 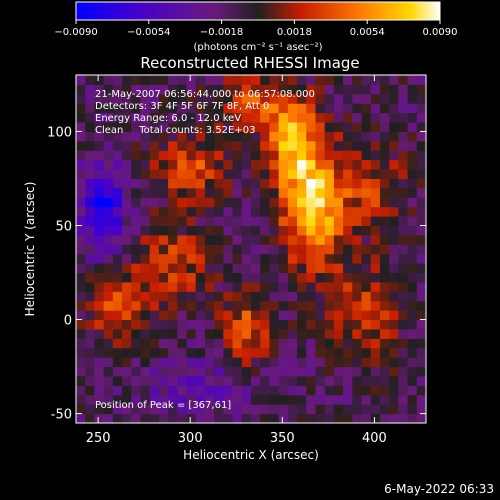 I want to click on y-axis-label: Heliocentric Y (arcsec), so click(x=30, y=249).